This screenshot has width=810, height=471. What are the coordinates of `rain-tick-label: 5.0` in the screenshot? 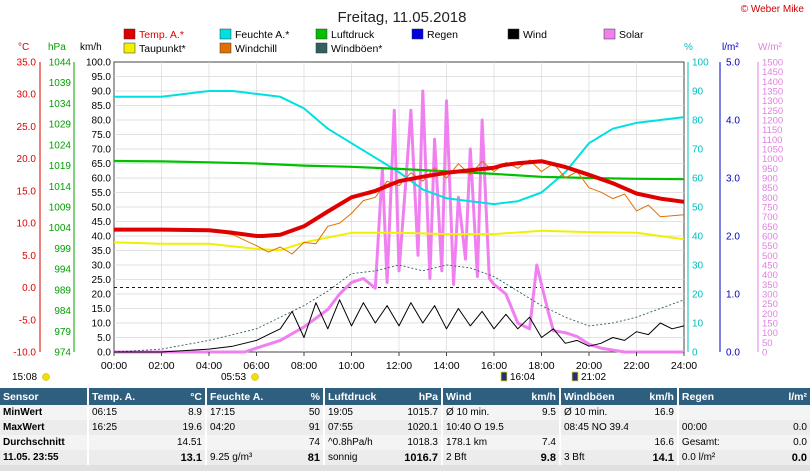 It's located at (733, 63).